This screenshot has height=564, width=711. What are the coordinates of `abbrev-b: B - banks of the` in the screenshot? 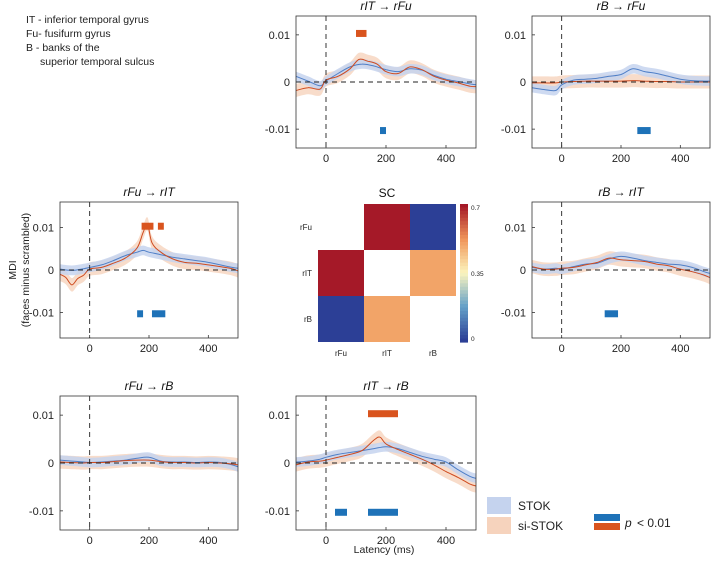 It's located at (63, 48).